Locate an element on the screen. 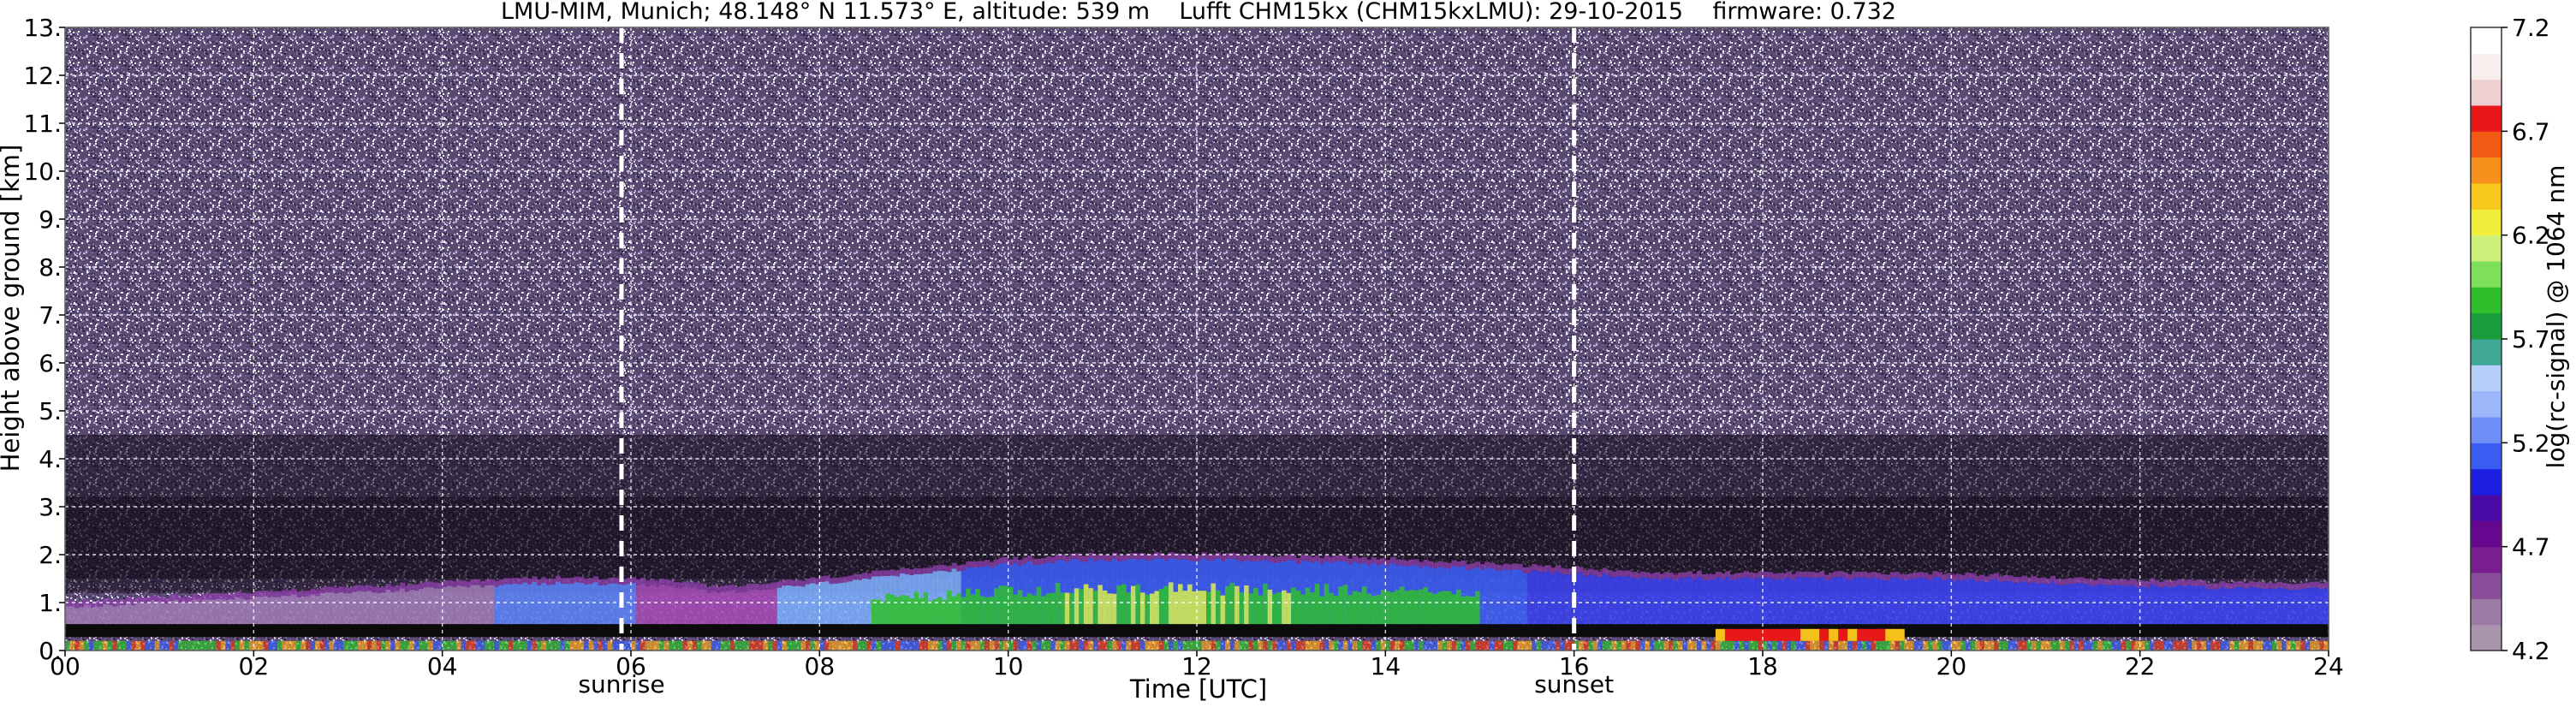  y-tick-label: 6. is located at coordinates (50, 363).